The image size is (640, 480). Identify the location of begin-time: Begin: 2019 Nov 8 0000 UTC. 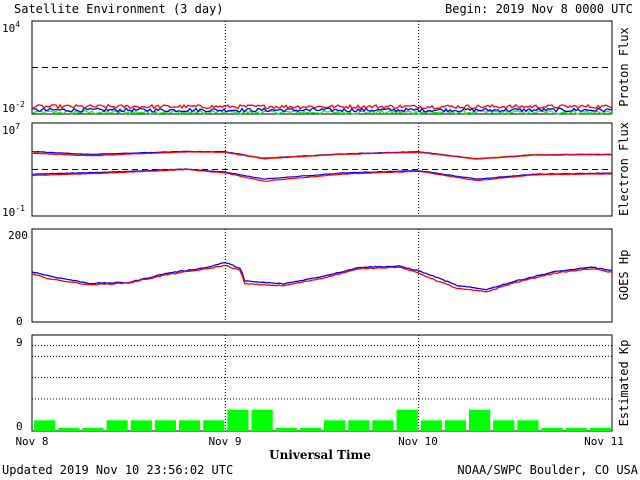
(539, 9).